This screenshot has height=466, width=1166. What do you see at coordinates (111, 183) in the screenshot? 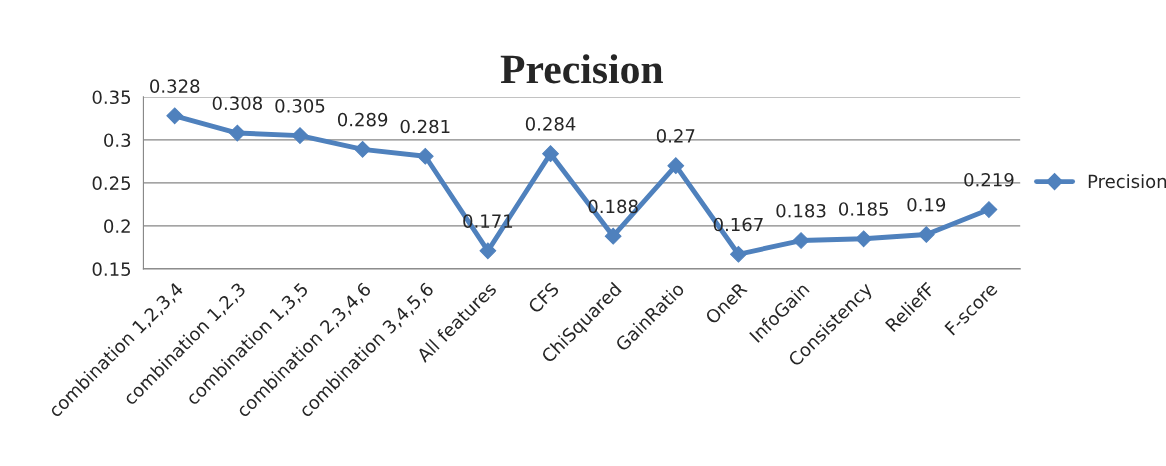
I see `y-tick-label: 0.25` at bounding box center [111, 183].